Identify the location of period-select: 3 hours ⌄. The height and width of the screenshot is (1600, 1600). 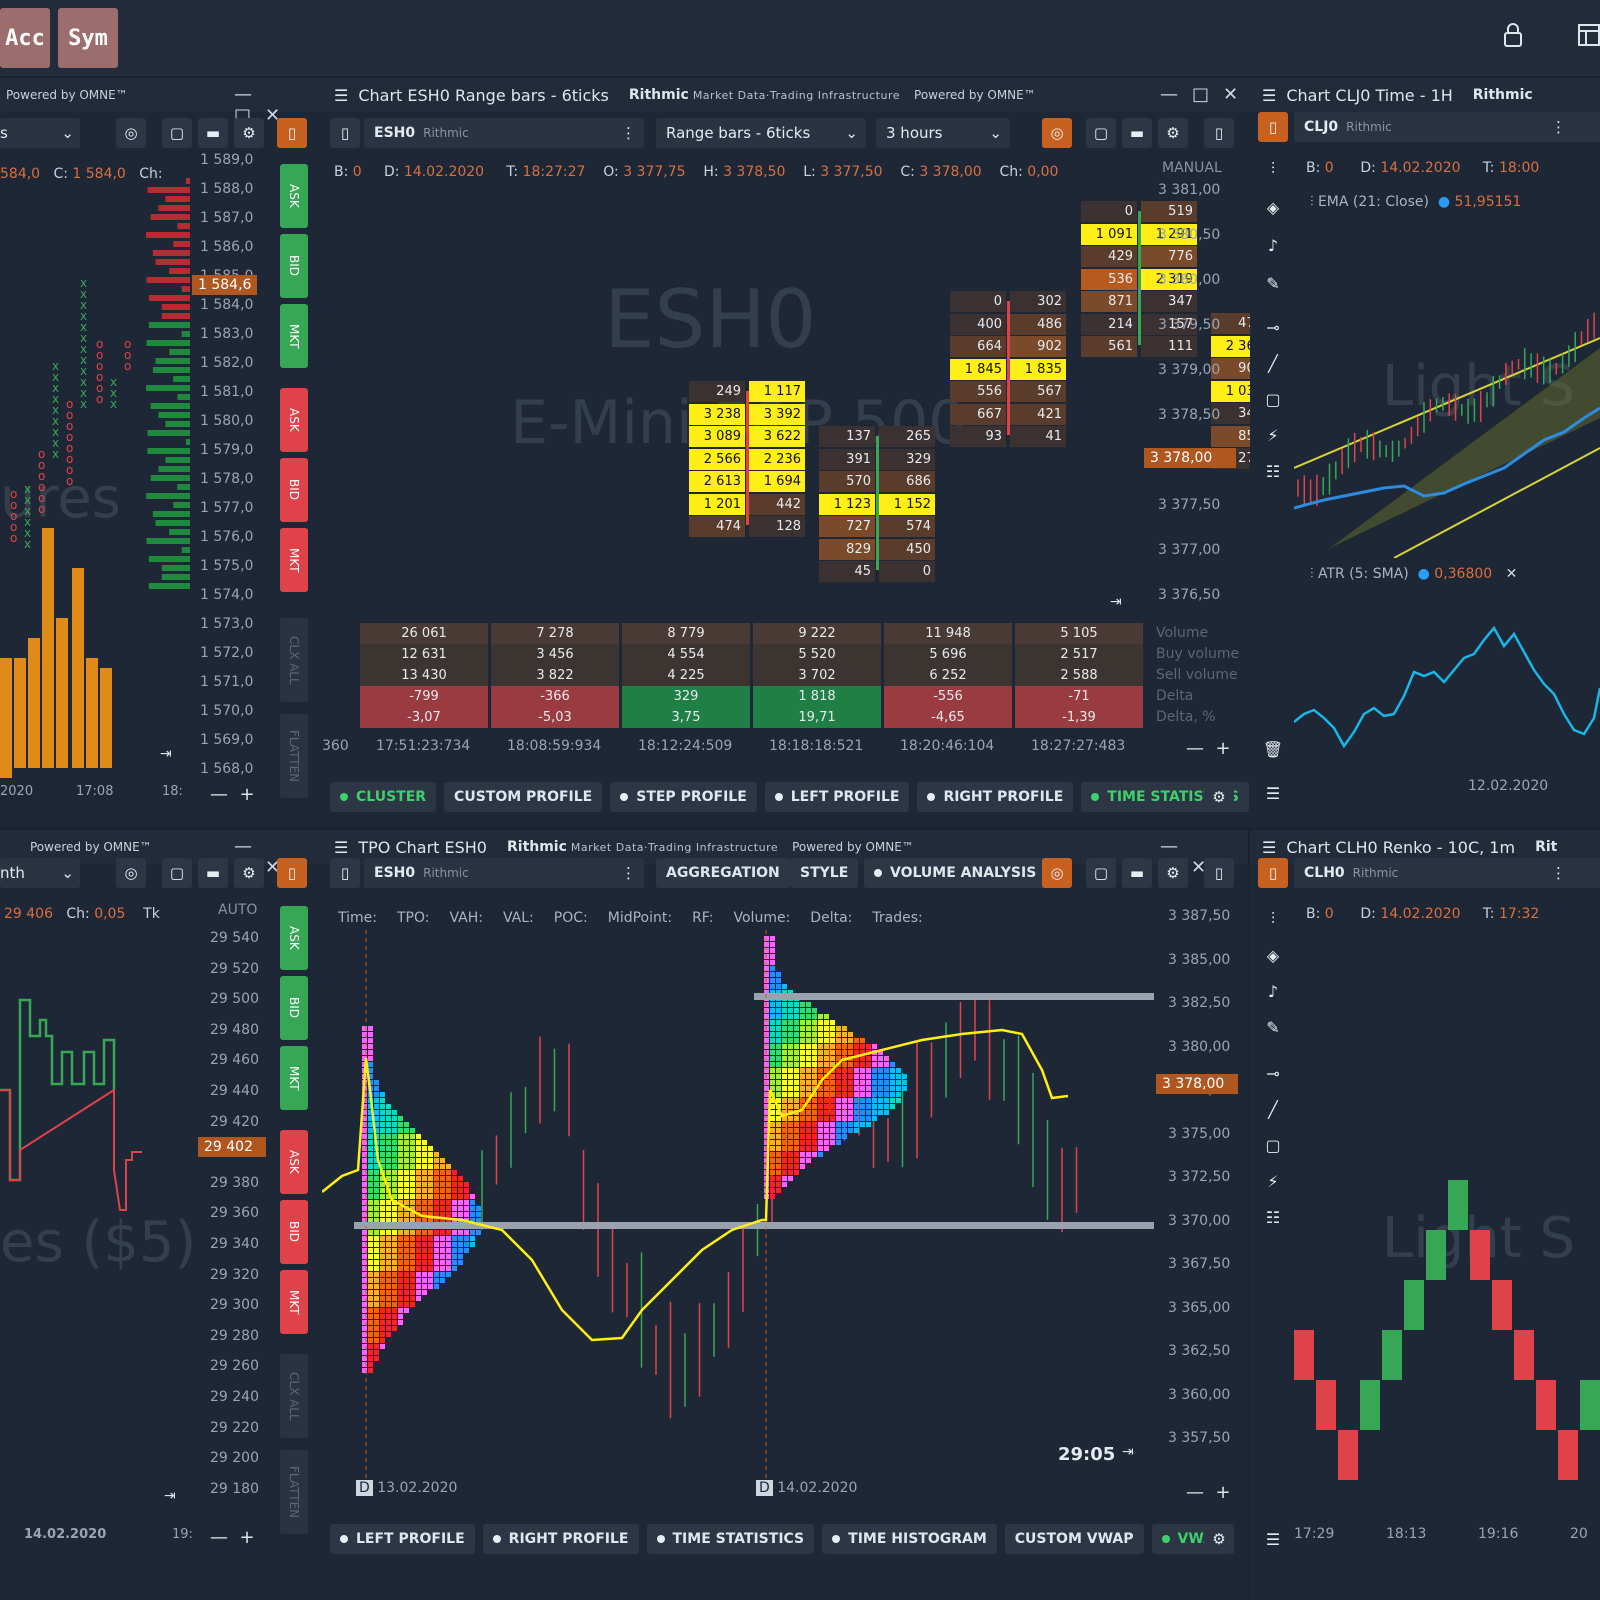
(943, 133).